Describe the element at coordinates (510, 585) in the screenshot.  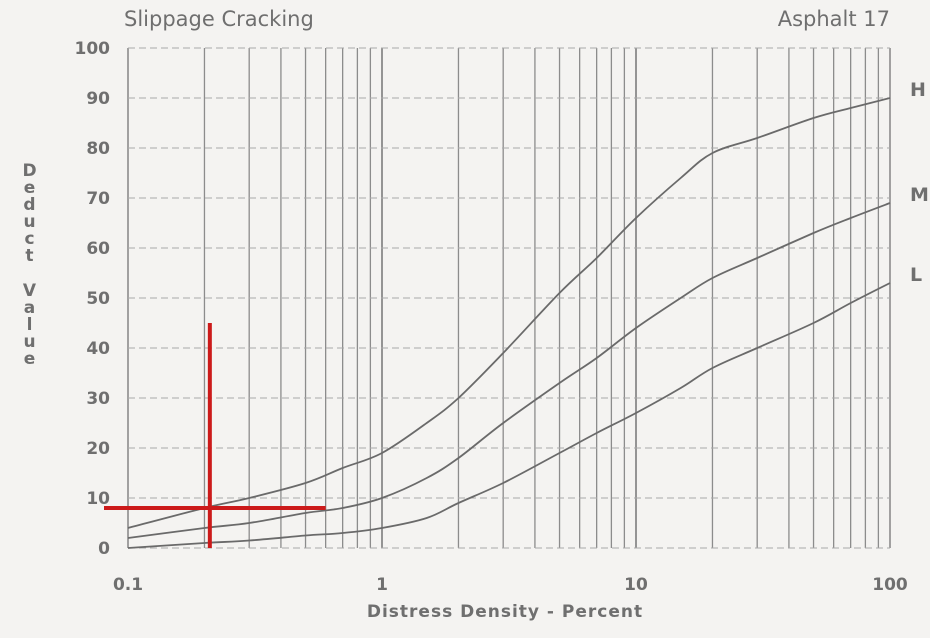
I see `x-axis-tick-labels: 0.1 1 10 100` at that location.